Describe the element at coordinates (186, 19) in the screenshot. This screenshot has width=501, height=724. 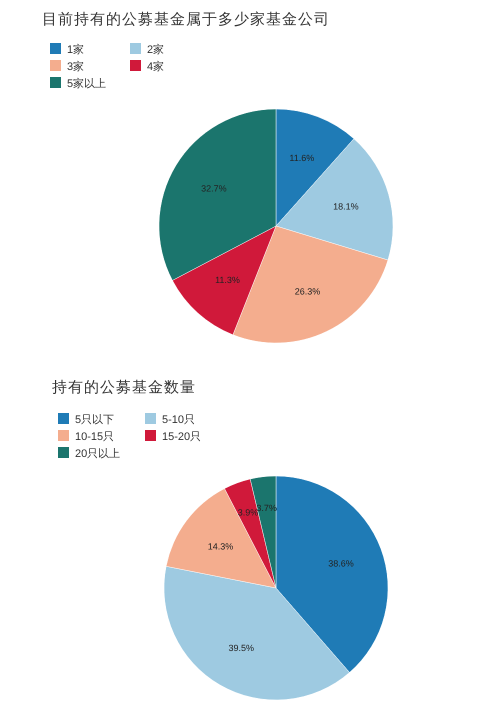
I see `chart-title: 目前持有的公募基金属于多少家基金公司` at that location.